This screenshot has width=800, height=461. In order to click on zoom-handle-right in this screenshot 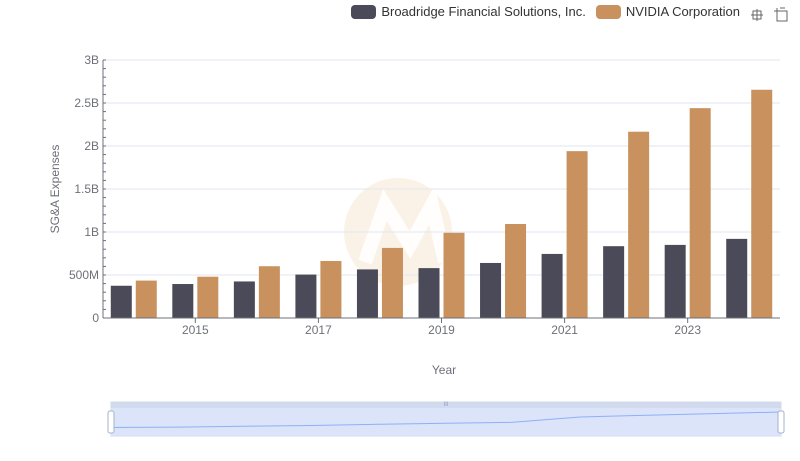, I will do `click(781, 422)`.